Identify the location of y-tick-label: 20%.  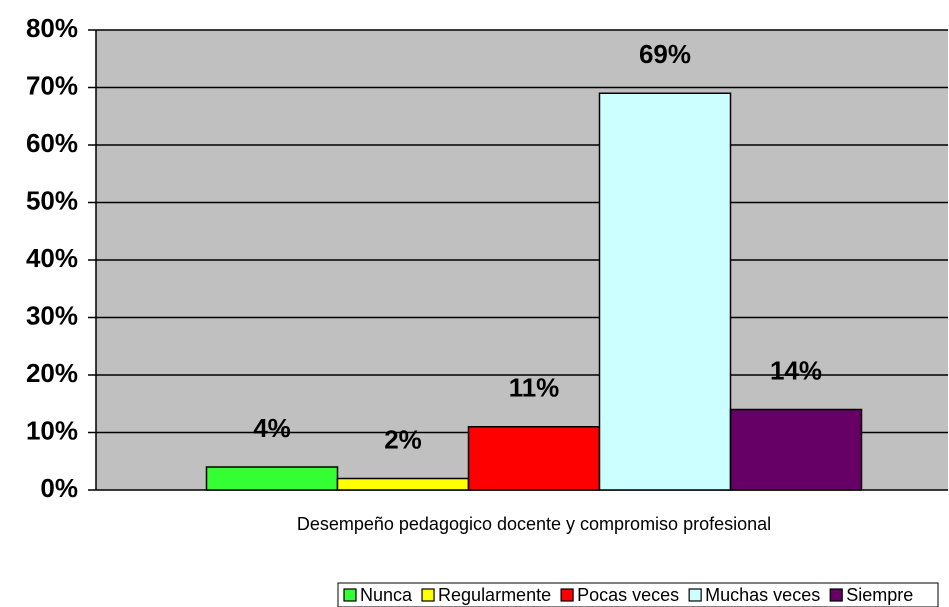
(52, 373).